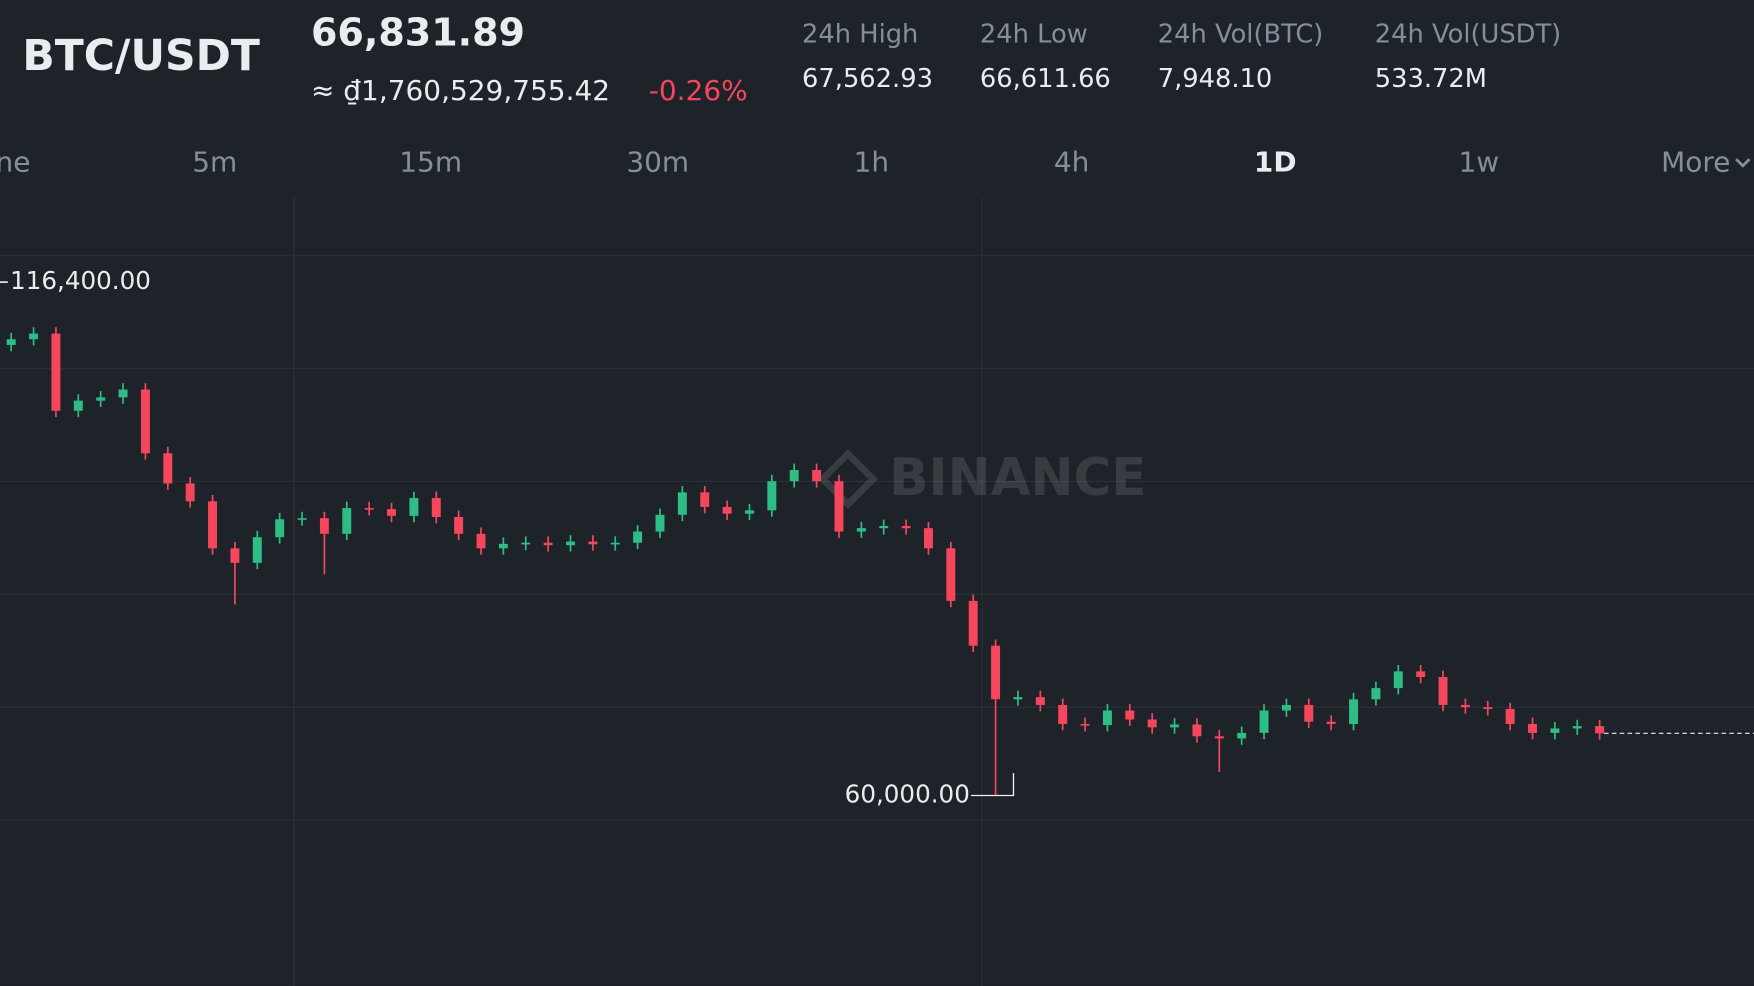 This screenshot has width=1754, height=986. What do you see at coordinates (141, 56) in the screenshot?
I see `pair: BTC/USDT` at bounding box center [141, 56].